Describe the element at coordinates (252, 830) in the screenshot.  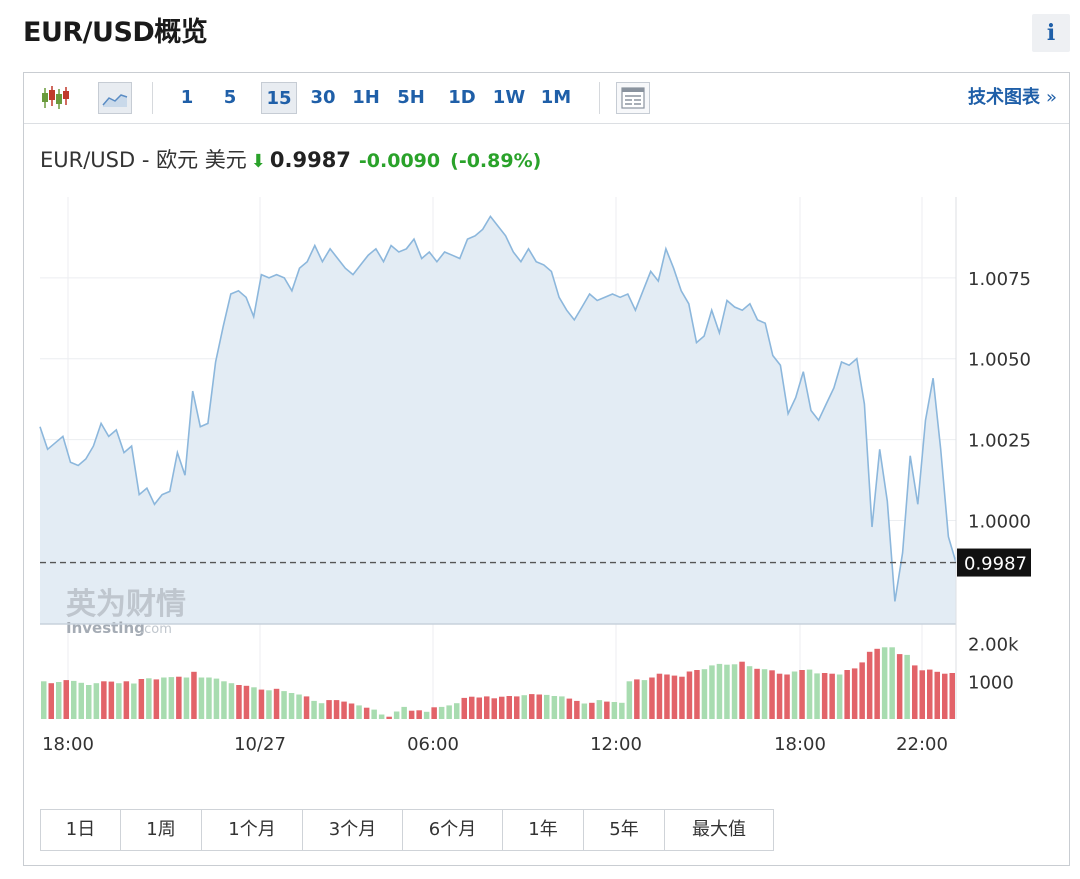
I see `range-button-2: 1个月` at that location.